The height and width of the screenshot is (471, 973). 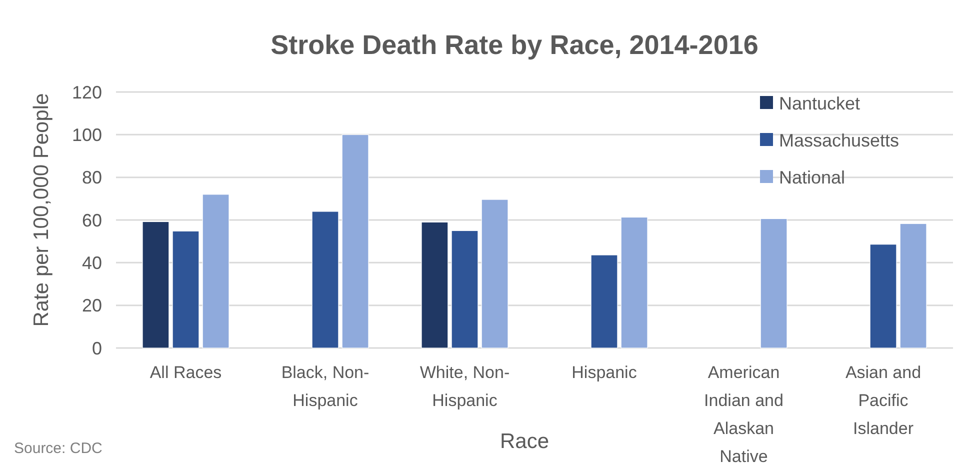 I want to click on source-note: Source: CDC, so click(x=58, y=448).